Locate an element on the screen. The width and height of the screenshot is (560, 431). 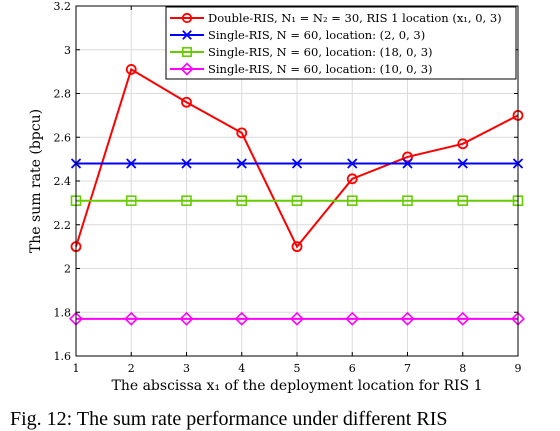
x-tick-label: 6 is located at coordinates (352, 368).